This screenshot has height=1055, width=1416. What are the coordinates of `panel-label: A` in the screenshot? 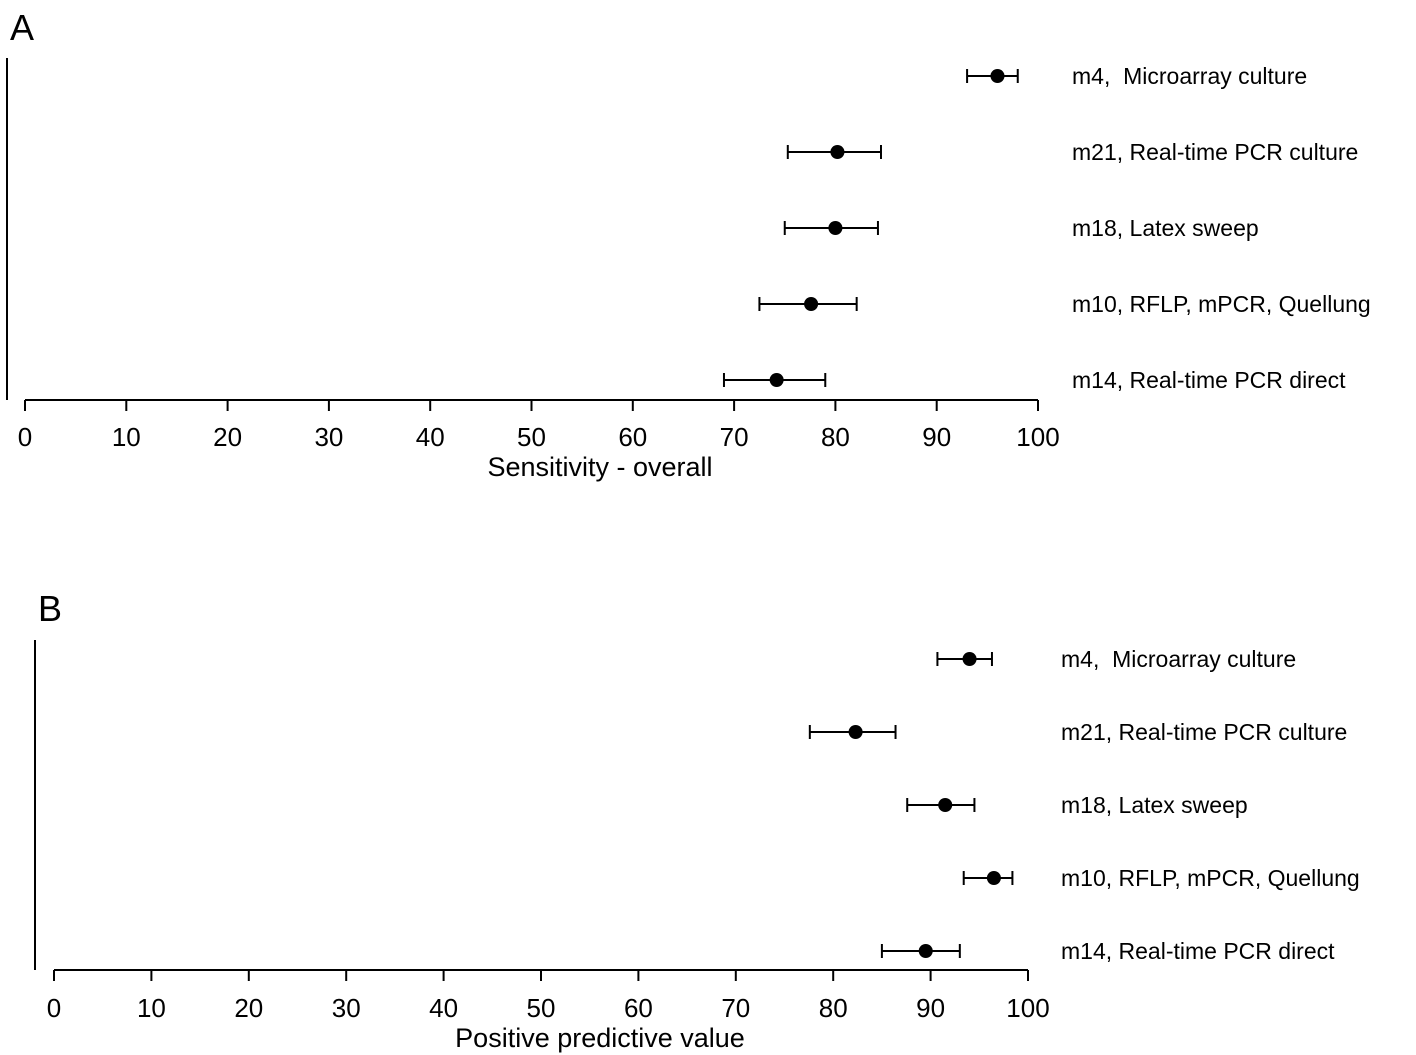 It's located at (22, 27).